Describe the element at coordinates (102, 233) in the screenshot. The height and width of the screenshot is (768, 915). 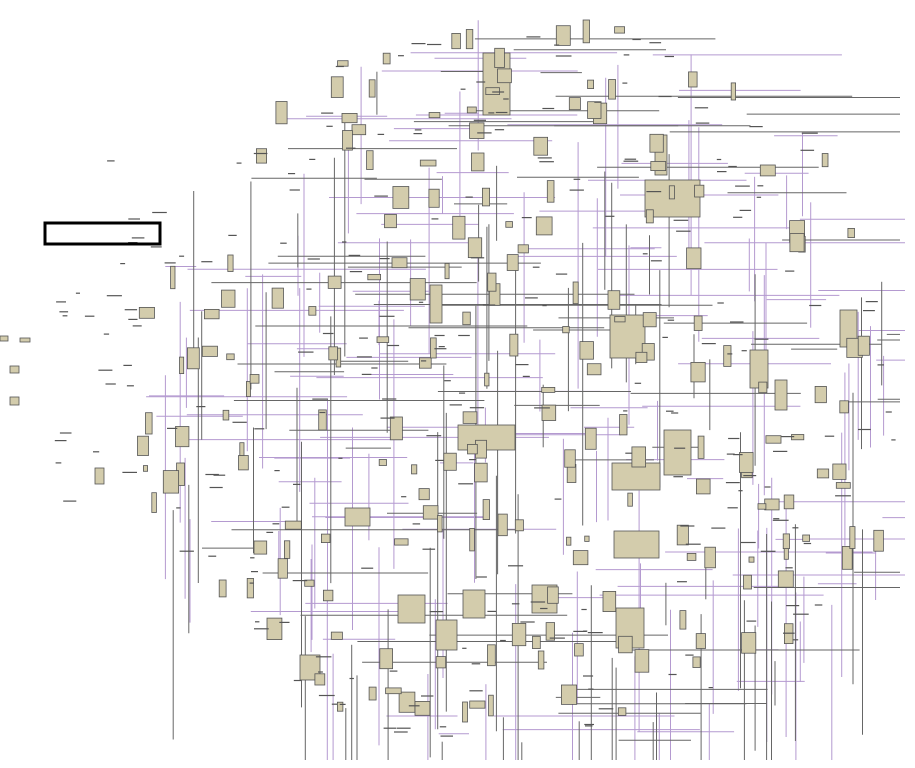
I see `selection-rectangle` at that location.